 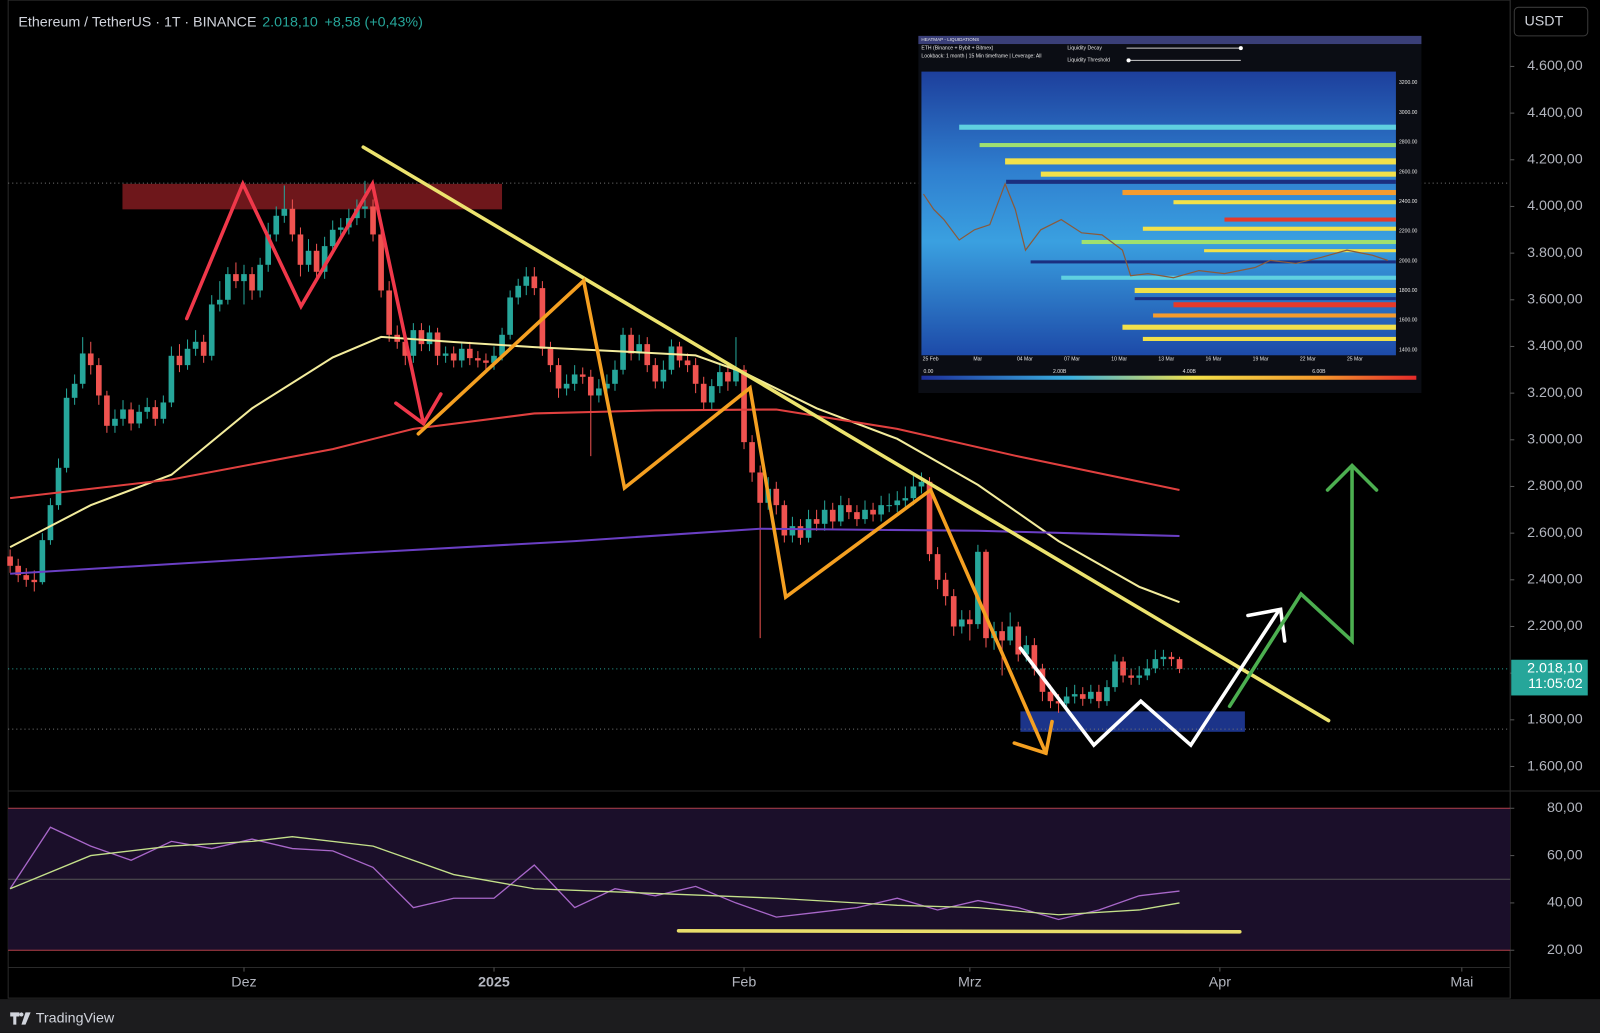 I want to click on currency-label: USDT, so click(x=1543, y=21).